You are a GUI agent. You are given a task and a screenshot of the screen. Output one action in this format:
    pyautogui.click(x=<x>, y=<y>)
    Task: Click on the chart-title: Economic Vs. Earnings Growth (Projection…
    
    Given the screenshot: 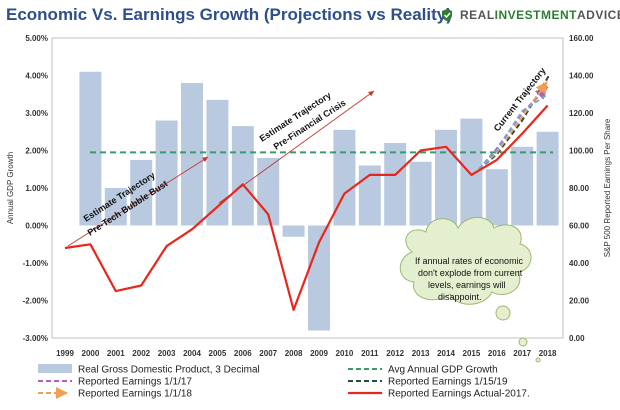 What is the action you would take?
    pyautogui.click(x=229, y=14)
    